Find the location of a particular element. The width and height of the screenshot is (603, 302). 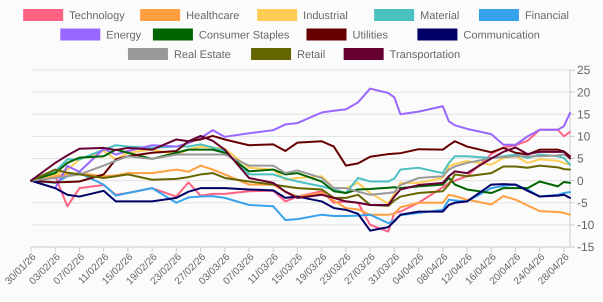

legend-label: Transportation is located at coordinates (425, 55).